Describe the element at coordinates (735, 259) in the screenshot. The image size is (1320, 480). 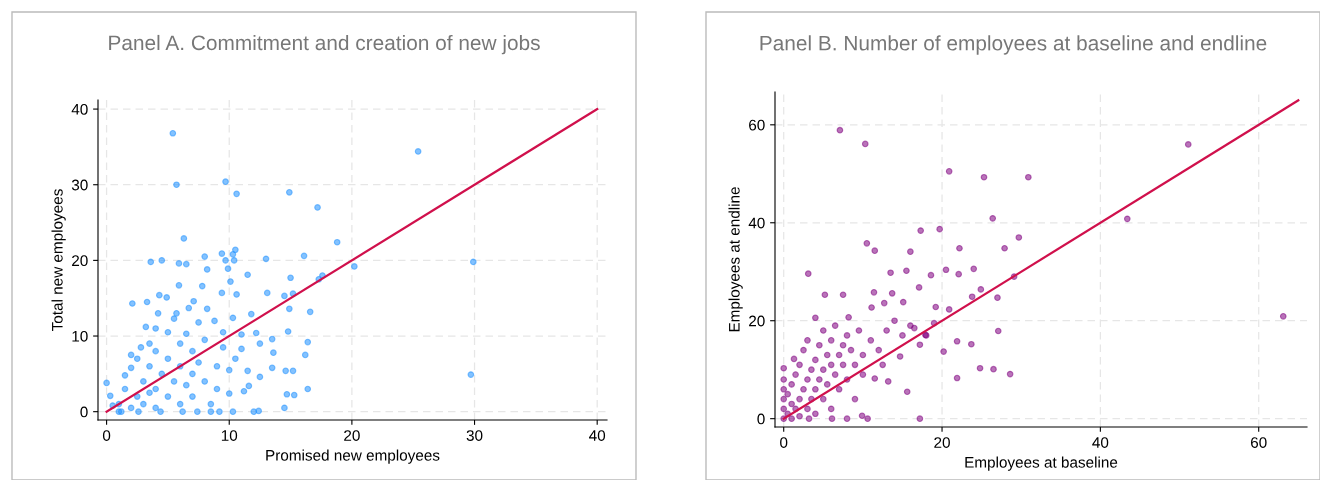
I see `y-axis-title: Employees at endline` at that location.